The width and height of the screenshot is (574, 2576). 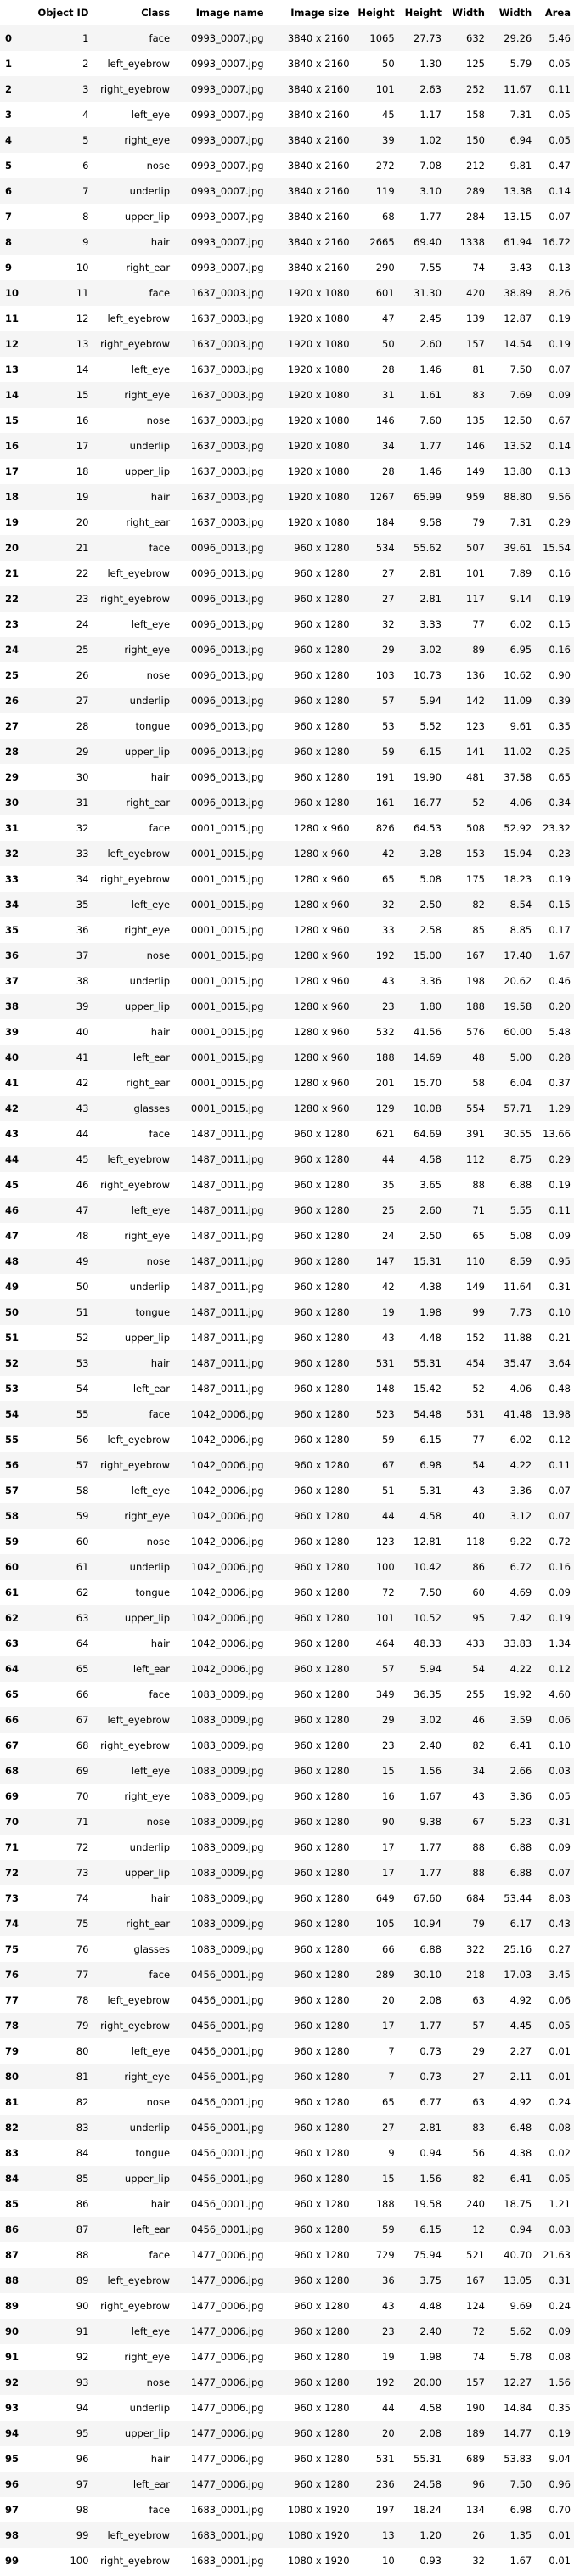 What do you see at coordinates (152, 1108) in the screenshot?
I see `table-cell: glasses` at bounding box center [152, 1108].